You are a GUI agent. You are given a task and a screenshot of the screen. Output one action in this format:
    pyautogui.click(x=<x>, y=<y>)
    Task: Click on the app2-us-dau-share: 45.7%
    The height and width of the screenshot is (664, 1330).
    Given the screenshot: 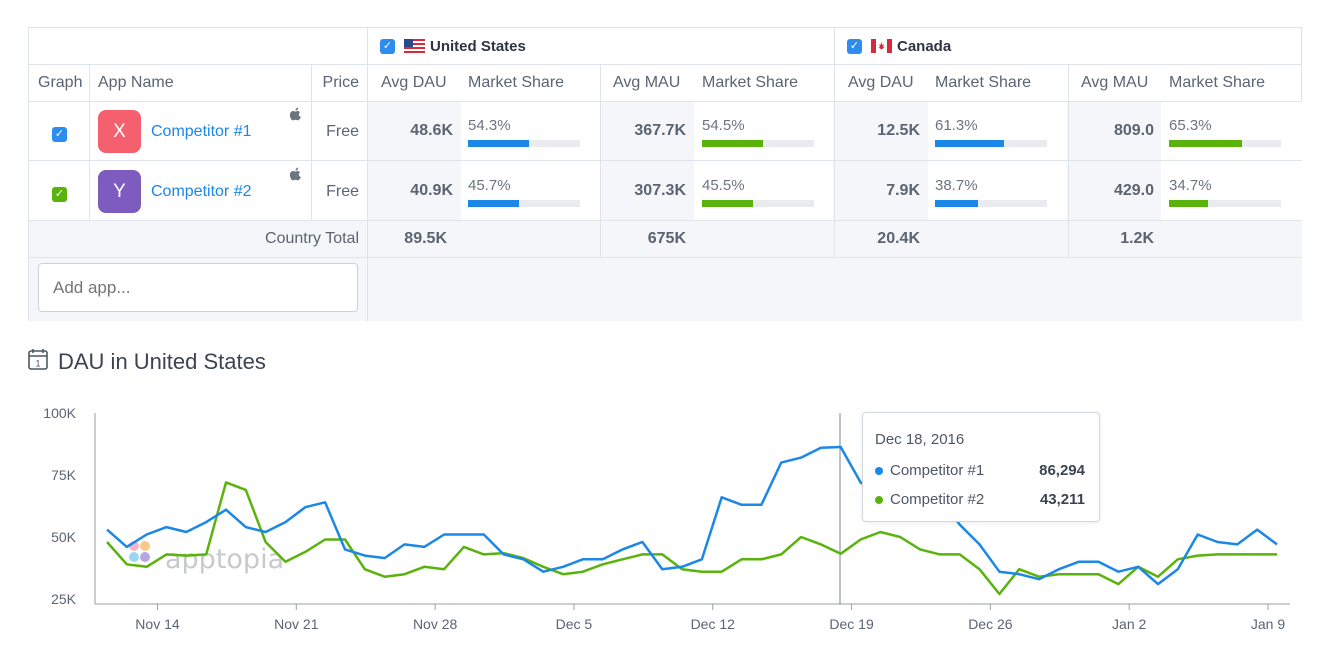 What is the action you would take?
    pyautogui.click(x=489, y=185)
    